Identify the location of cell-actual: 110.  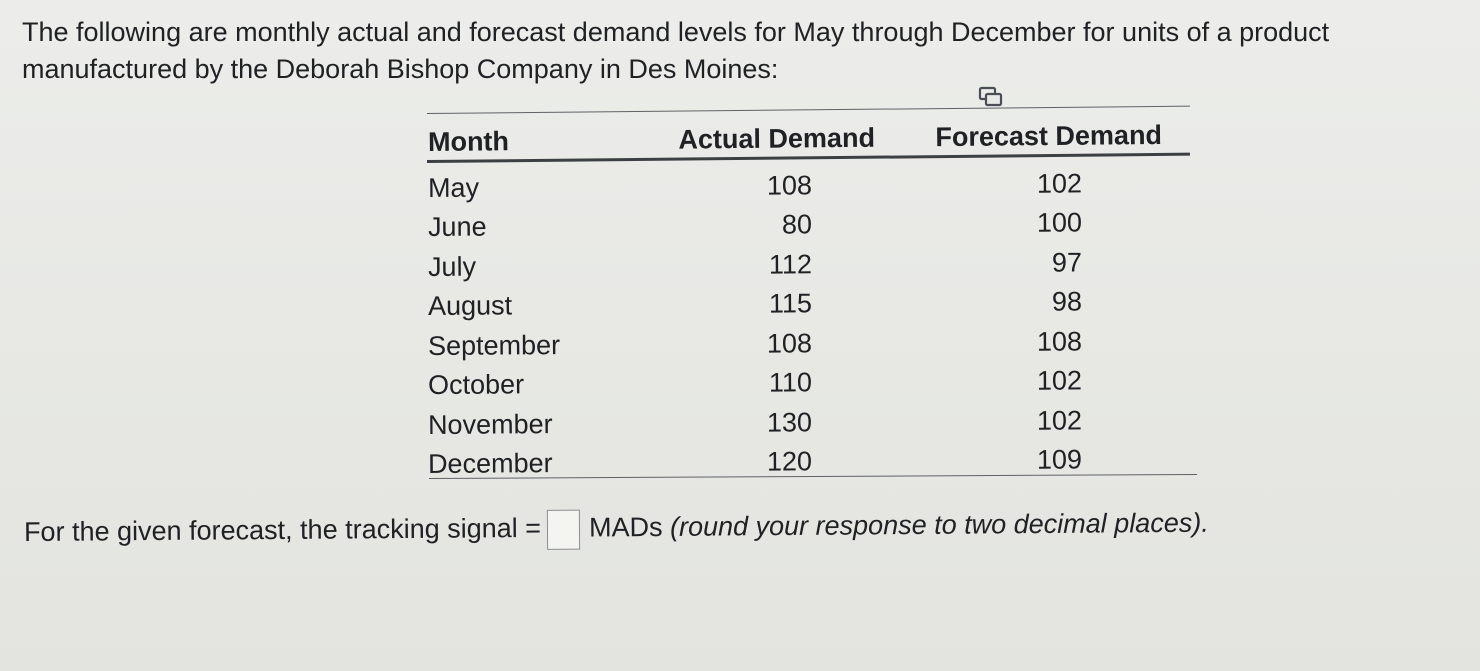
(790, 382).